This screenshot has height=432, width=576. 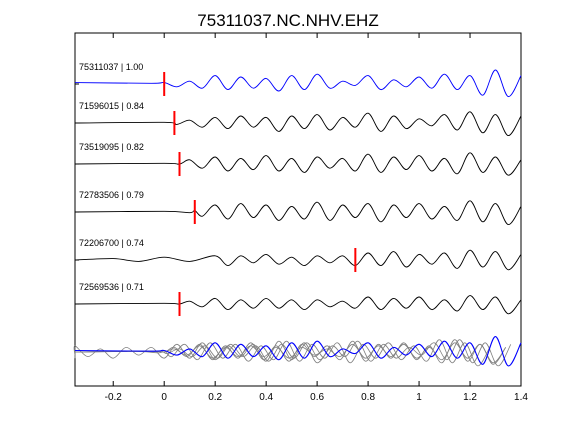 What do you see at coordinates (287, 20) in the screenshot?
I see `chart-title: 75311037.NC.NHV.EHZ` at bounding box center [287, 20].